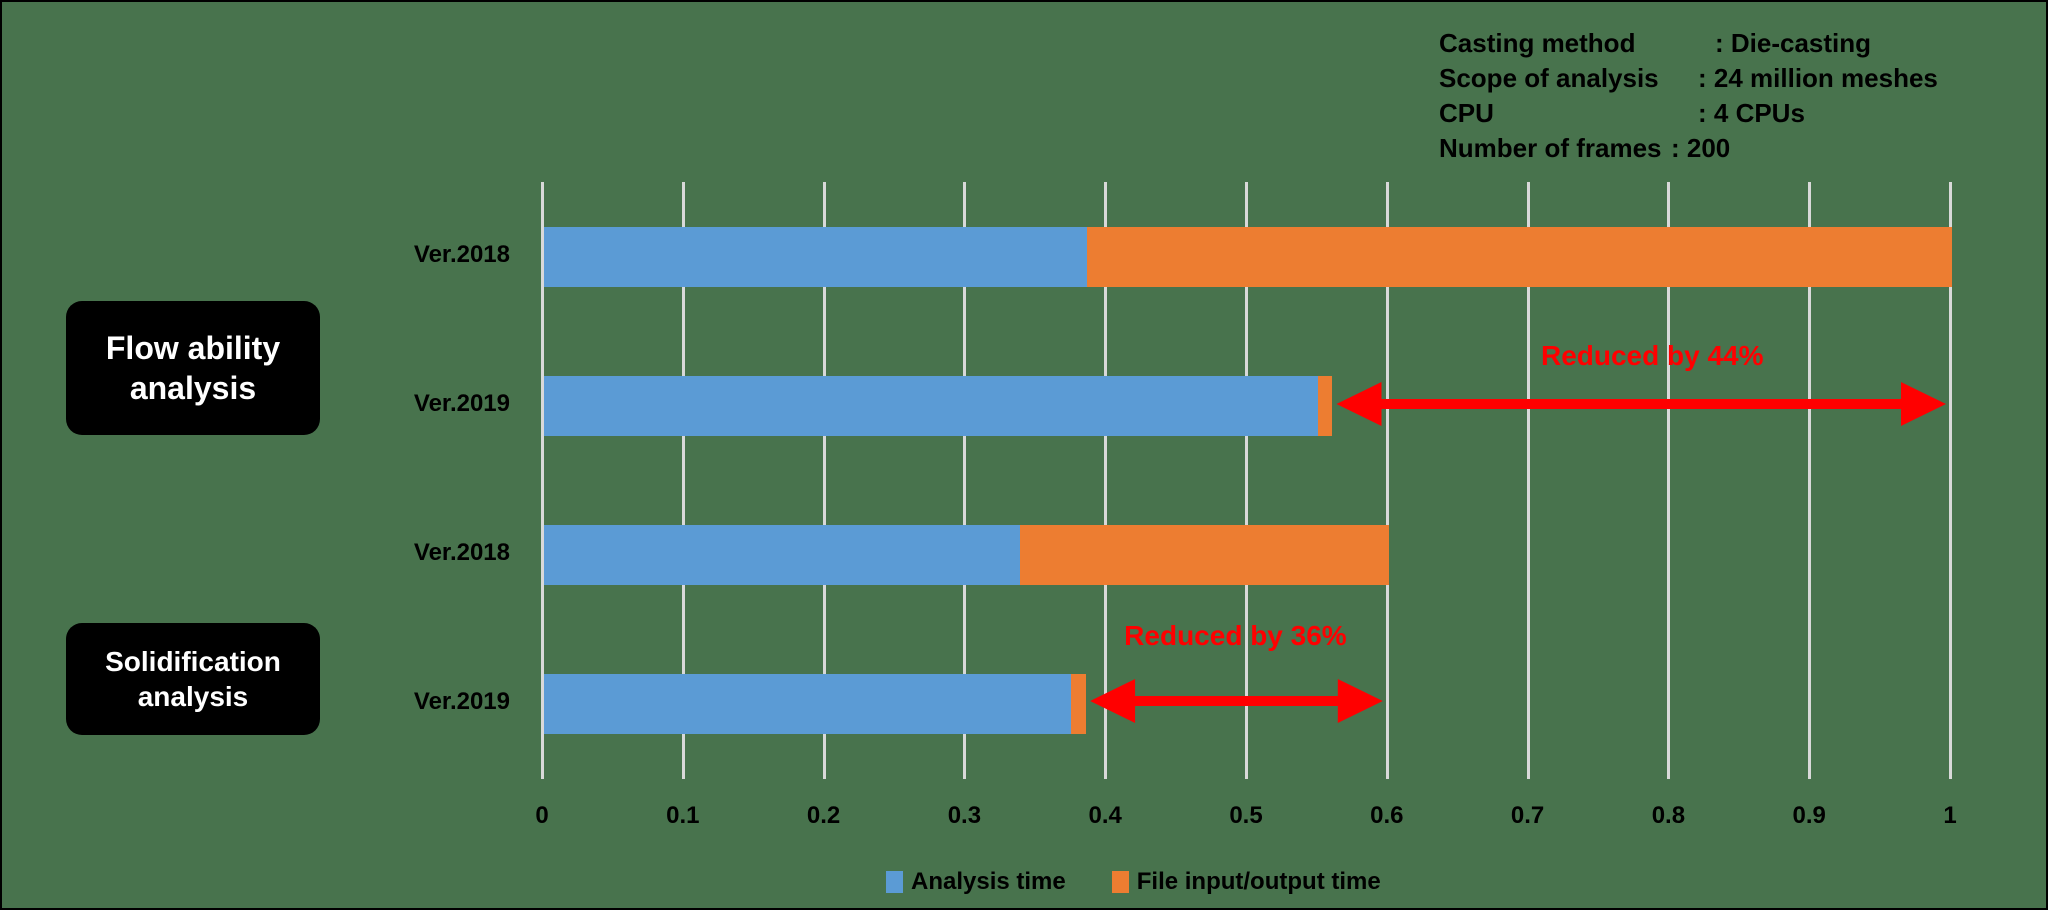  What do you see at coordinates (823, 815) in the screenshot?
I see `x-tick-label: 0.2` at bounding box center [823, 815].